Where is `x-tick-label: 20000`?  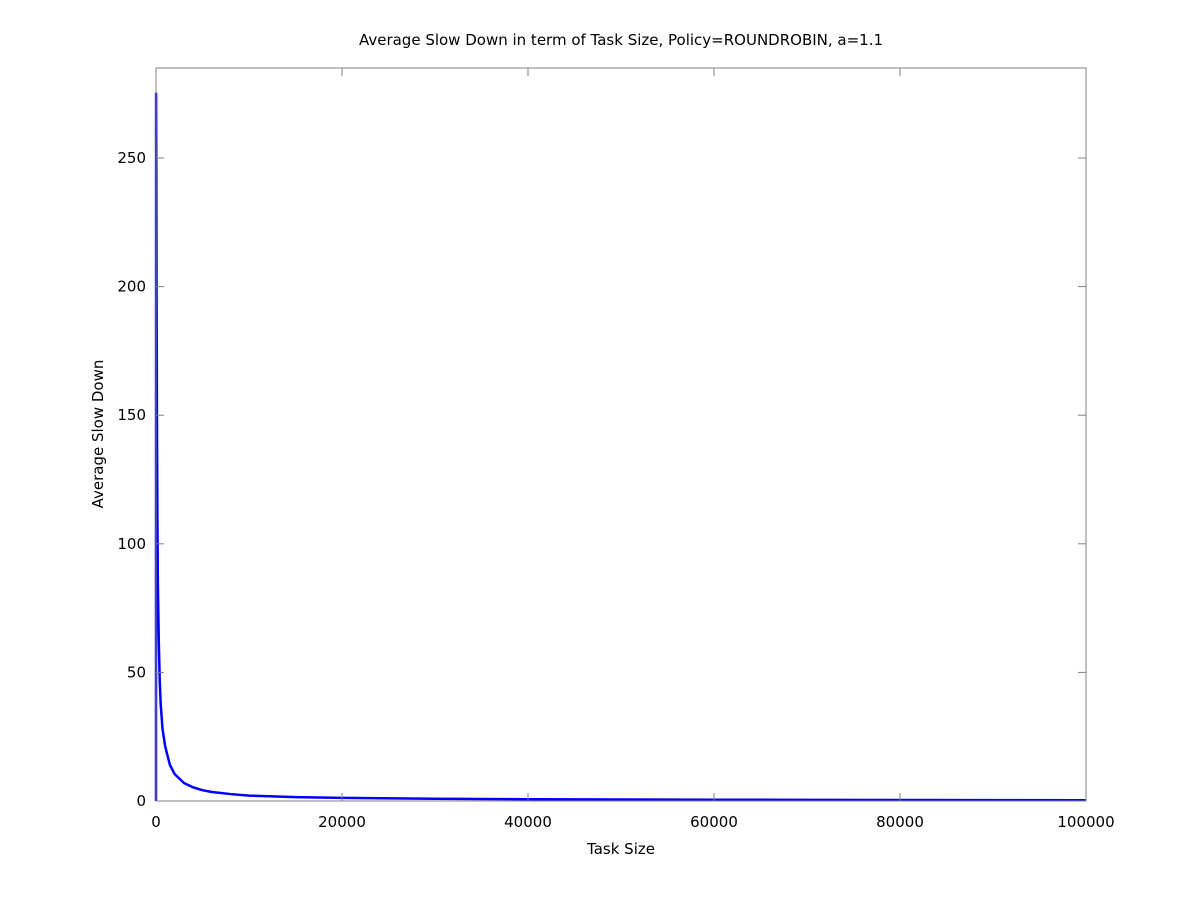
x-tick-label: 20000 is located at coordinates (342, 822).